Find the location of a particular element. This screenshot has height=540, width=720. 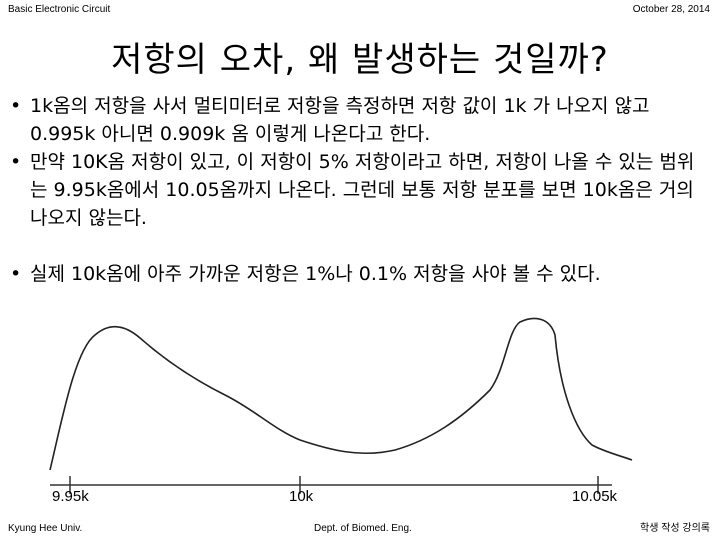

footer-university: Kyung Hee Univ. is located at coordinates (45, 528).